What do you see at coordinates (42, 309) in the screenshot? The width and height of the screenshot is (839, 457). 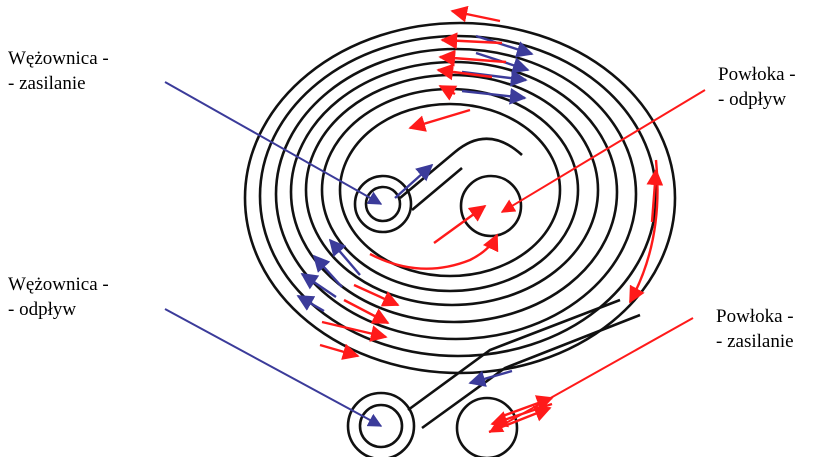 I see `label-coil-return-line2: - odpływ` at bounding box center [42, 309].